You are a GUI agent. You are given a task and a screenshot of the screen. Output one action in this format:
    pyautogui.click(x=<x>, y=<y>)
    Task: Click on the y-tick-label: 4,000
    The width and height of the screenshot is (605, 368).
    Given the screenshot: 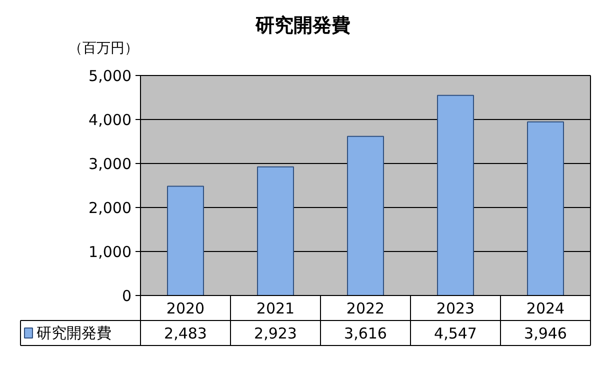 What is the action you would take?
    pyautogui.click(x=110, y=120)
    